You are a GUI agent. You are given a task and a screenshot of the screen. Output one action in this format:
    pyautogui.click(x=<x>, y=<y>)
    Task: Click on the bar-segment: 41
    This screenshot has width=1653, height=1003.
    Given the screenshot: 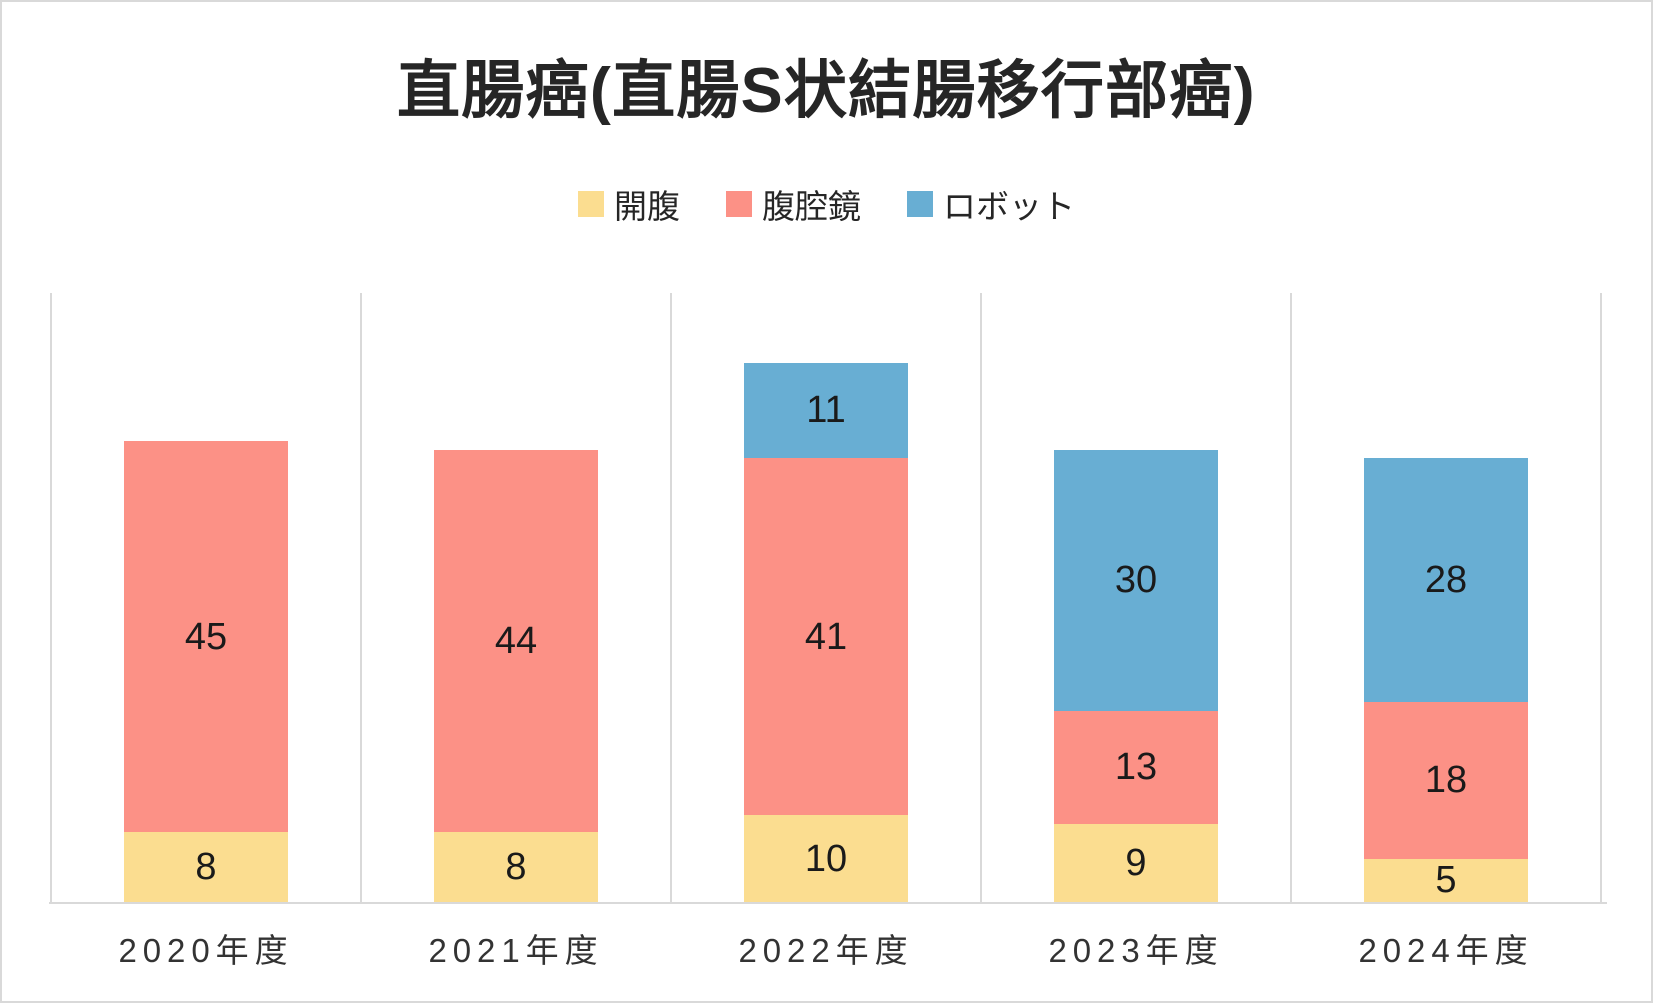 What is the action you would take?
    pyautogui.click(x=826, y=636)
    